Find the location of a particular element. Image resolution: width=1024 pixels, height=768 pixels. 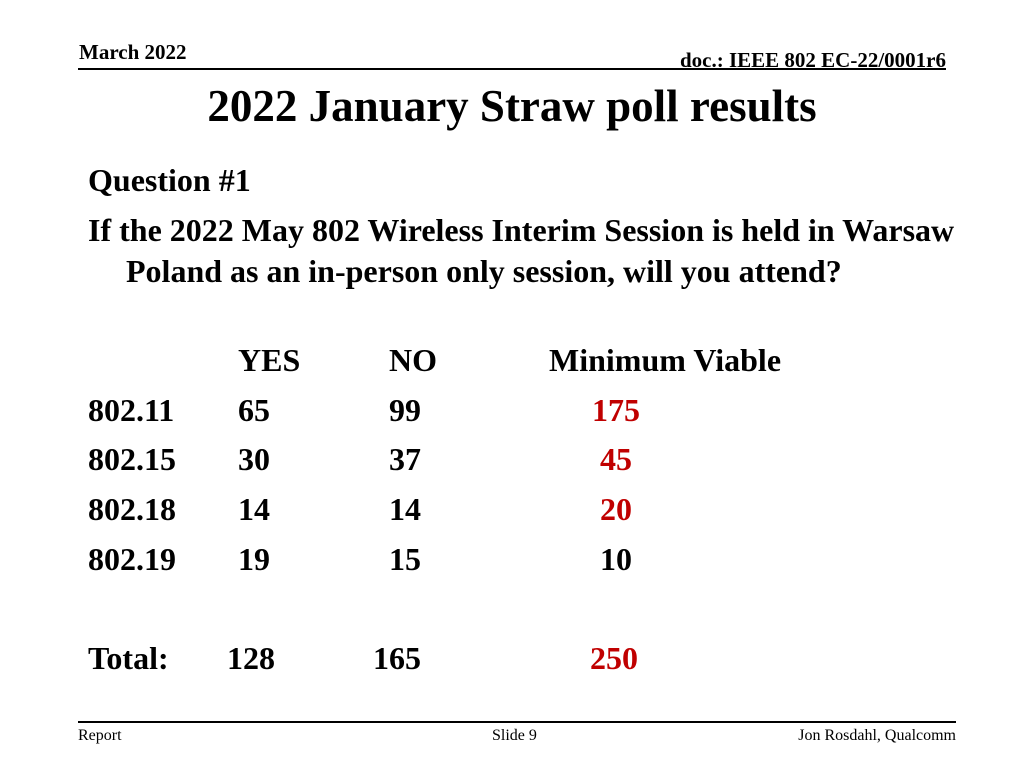

column-header-yes: YES is located at coordinates (269, 360).